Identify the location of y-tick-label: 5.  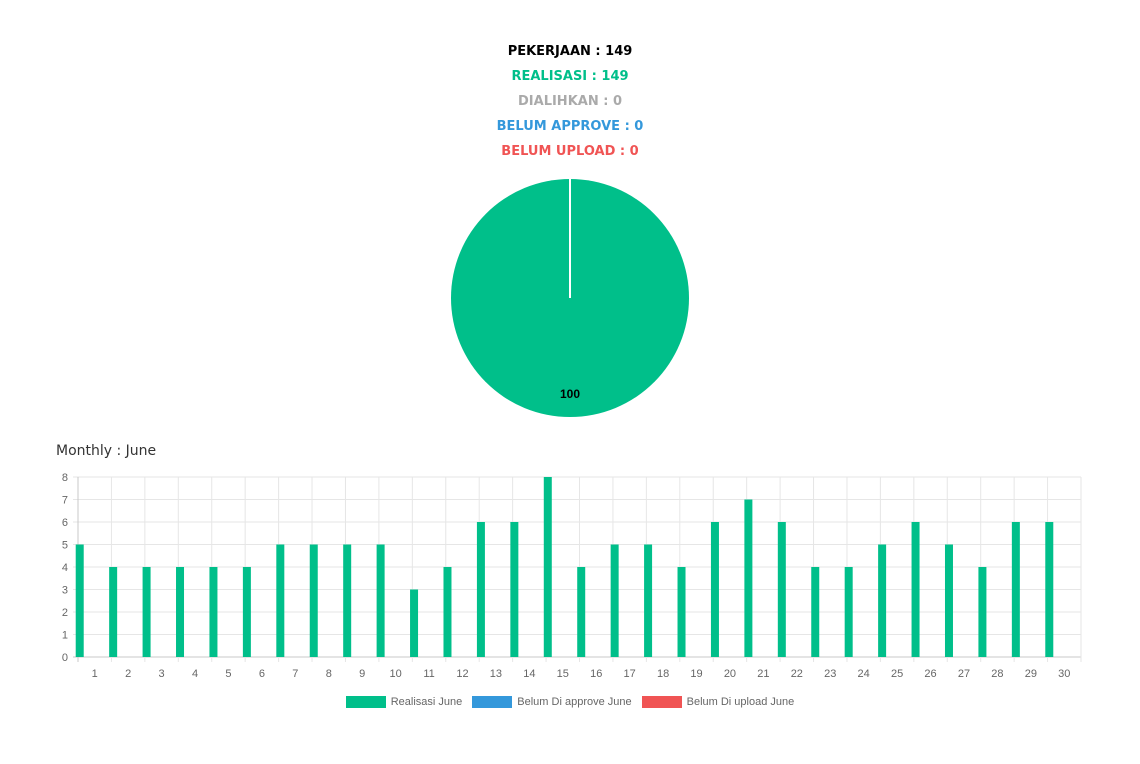
(65, 546).